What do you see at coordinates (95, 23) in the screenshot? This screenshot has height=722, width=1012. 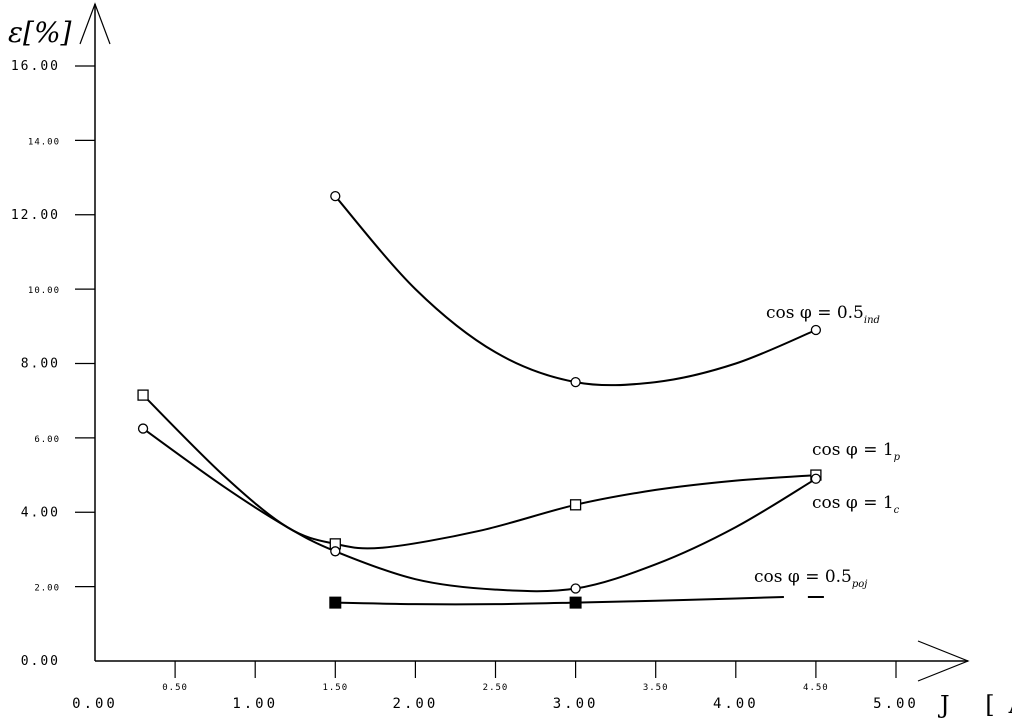 I see `y-axis-arrowhead` at bounding box center [95, 23].